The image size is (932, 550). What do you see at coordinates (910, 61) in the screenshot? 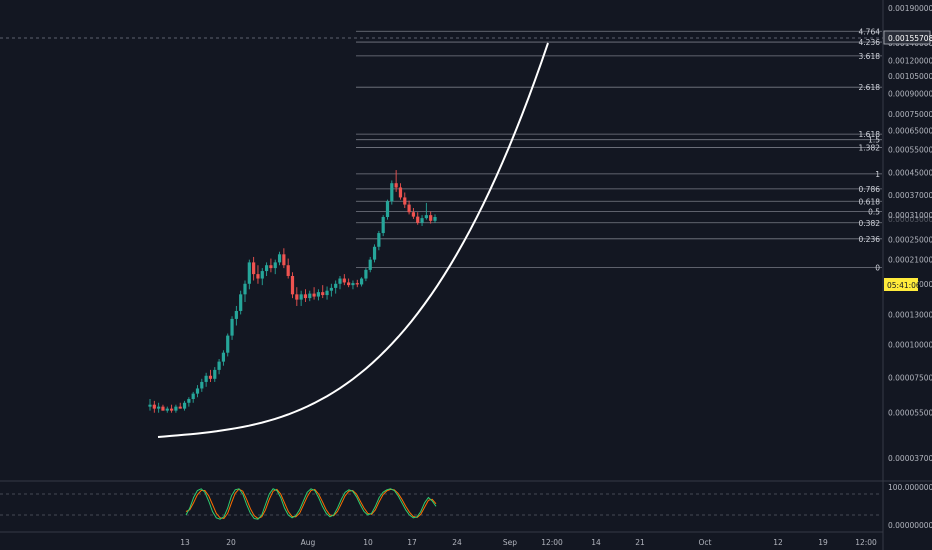
I see `price-tick-2: 0.00120000` at bounding box center [910, 61].